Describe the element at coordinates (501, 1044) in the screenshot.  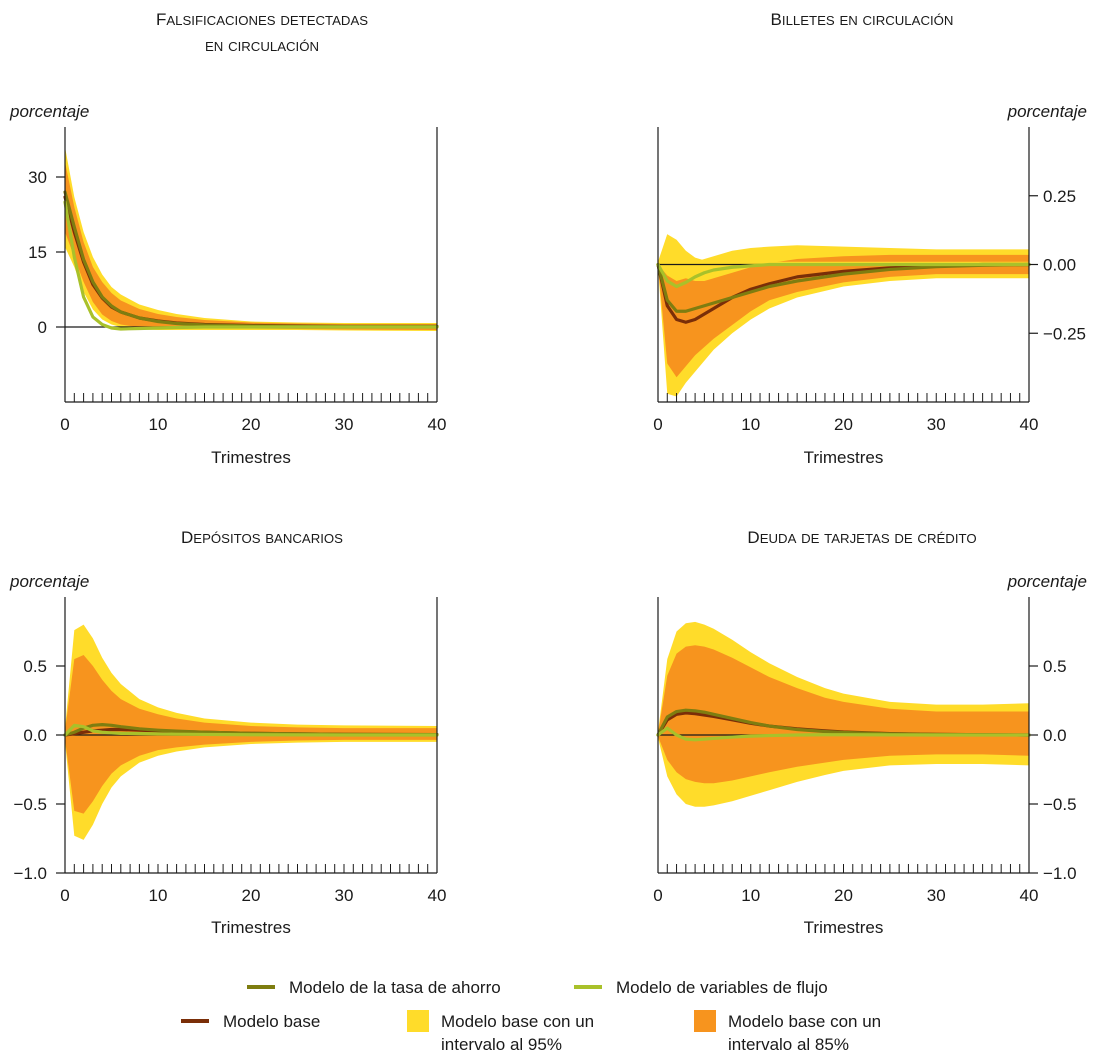
I see `legend-label-line-2: intervalo al 95%` at that location.